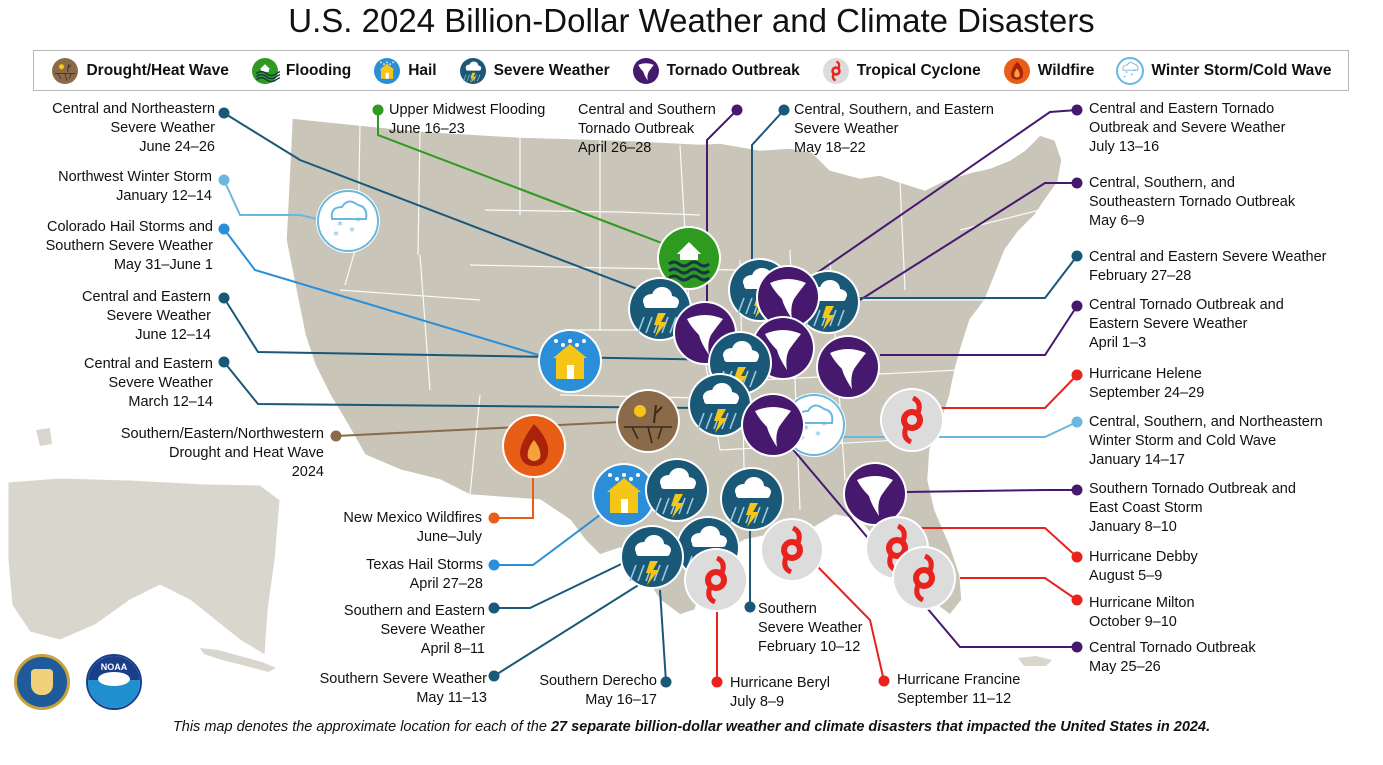  I want to click on event-label-line: New Mexico Wildfires, so click(412, 518).